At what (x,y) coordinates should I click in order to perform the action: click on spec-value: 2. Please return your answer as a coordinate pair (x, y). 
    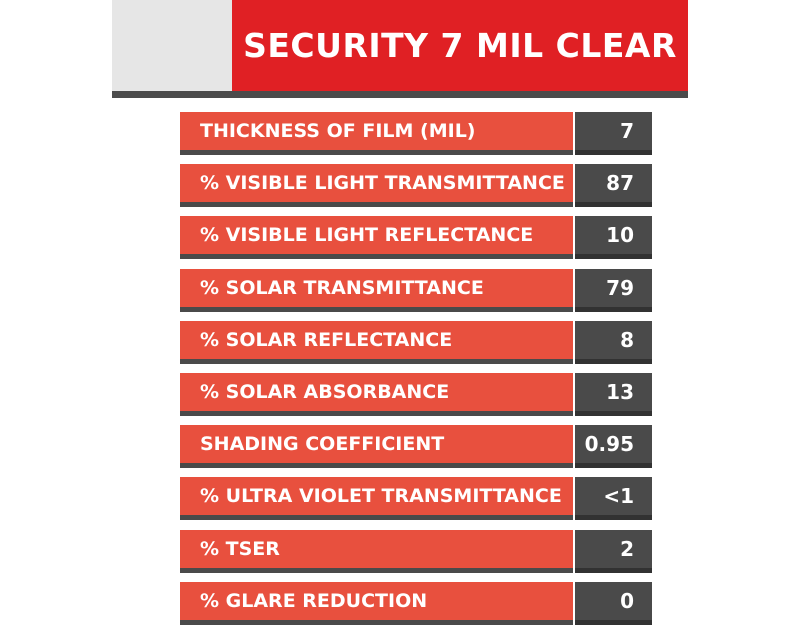
    Looking at the image, I should click on (613, 551).